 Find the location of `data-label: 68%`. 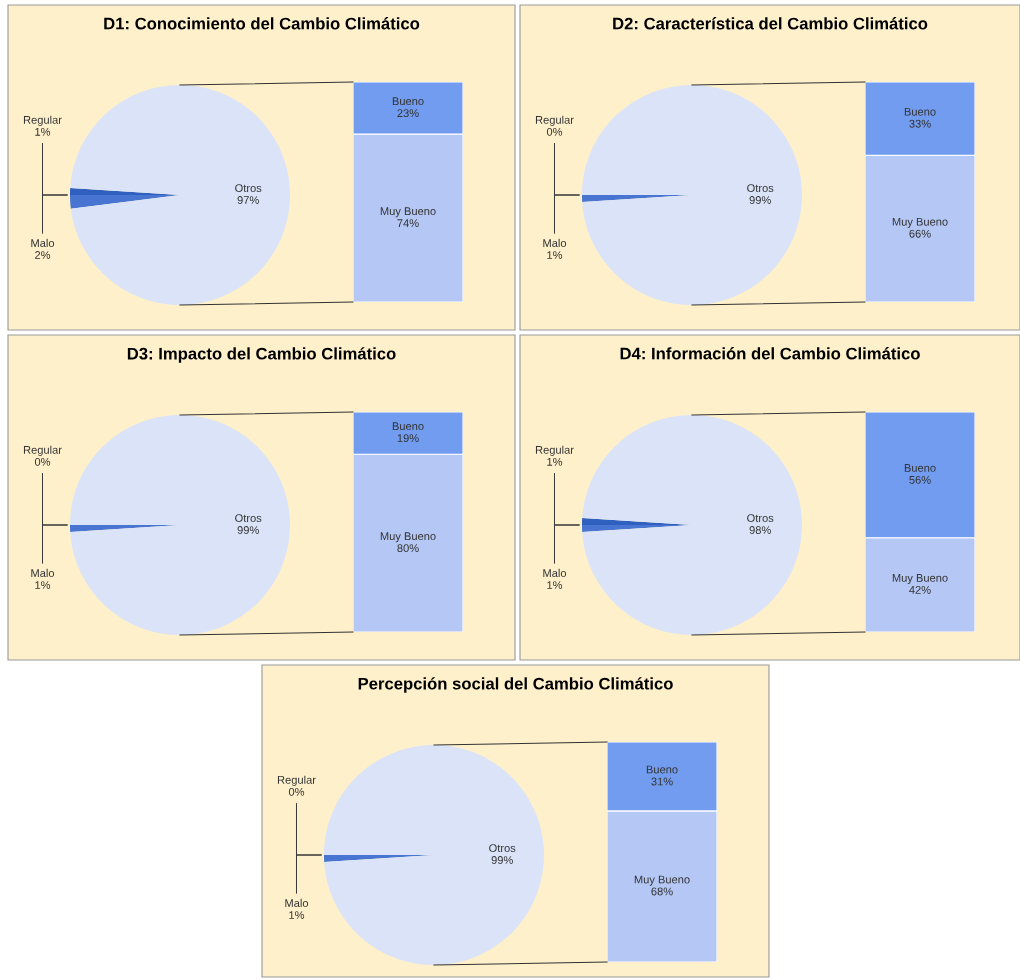

data-label: 68% is located at coordinates (662, 891).